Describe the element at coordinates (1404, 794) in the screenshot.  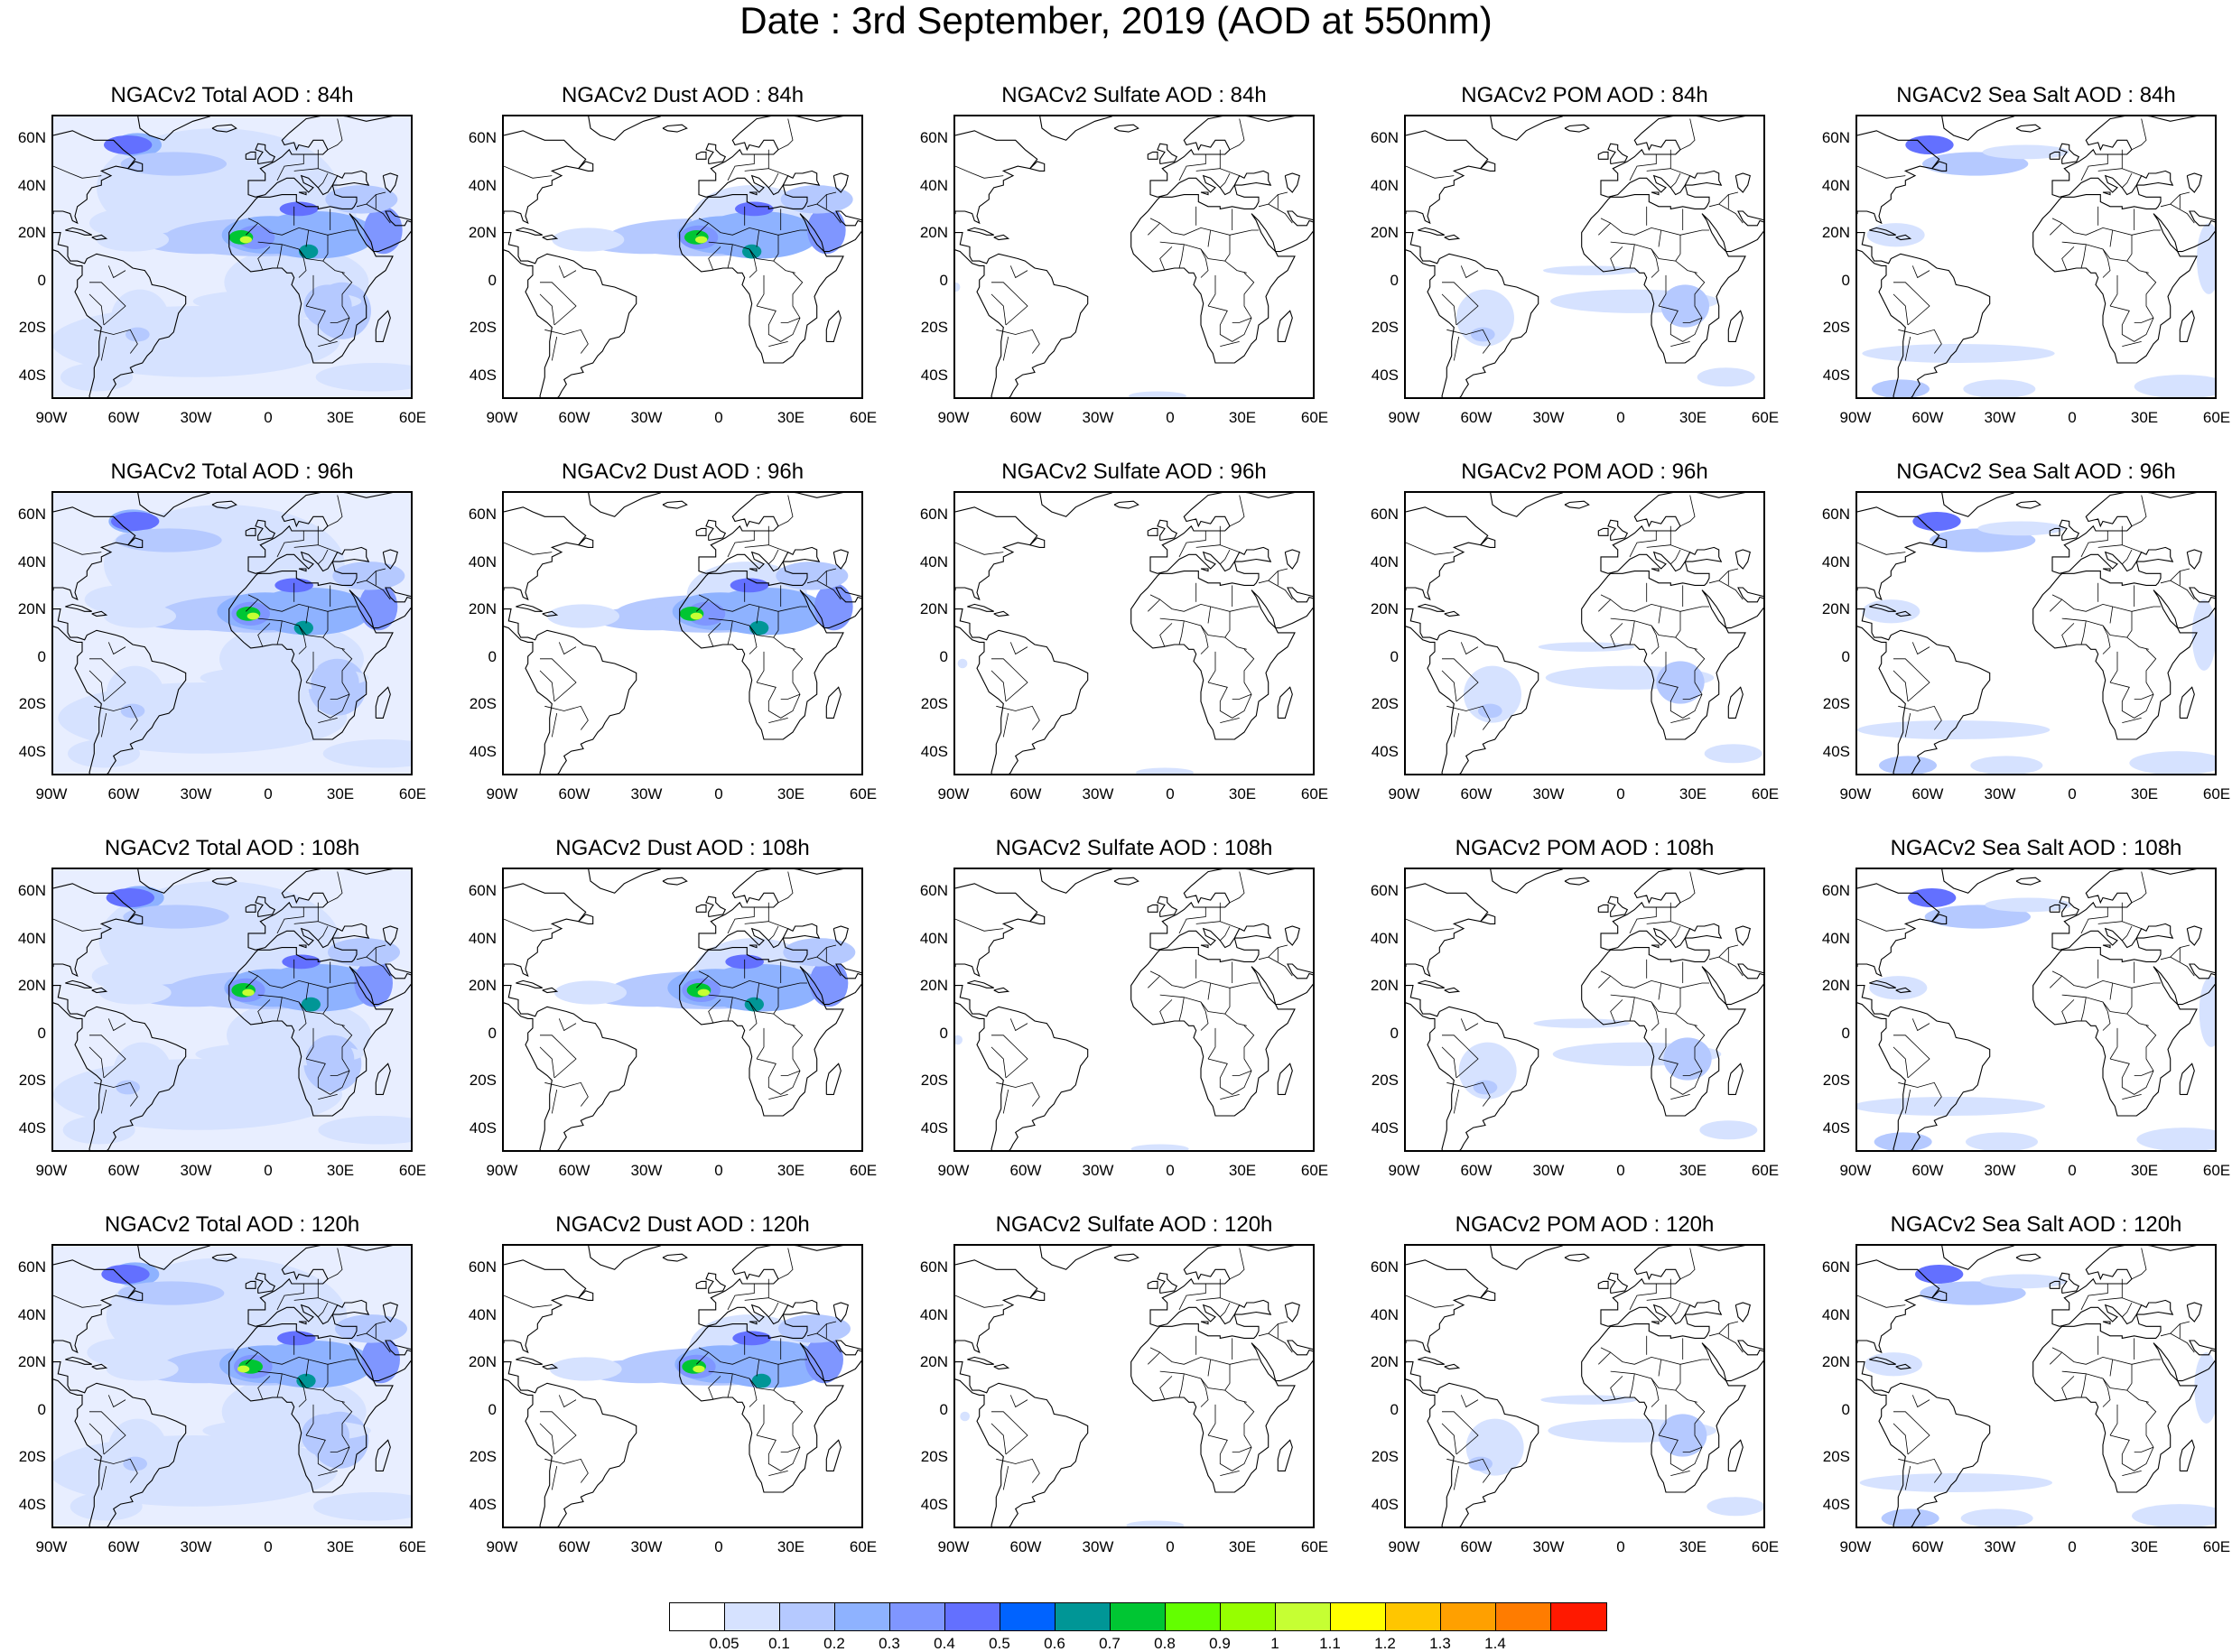
I see `longitude-tick-label: 90W` at that location.